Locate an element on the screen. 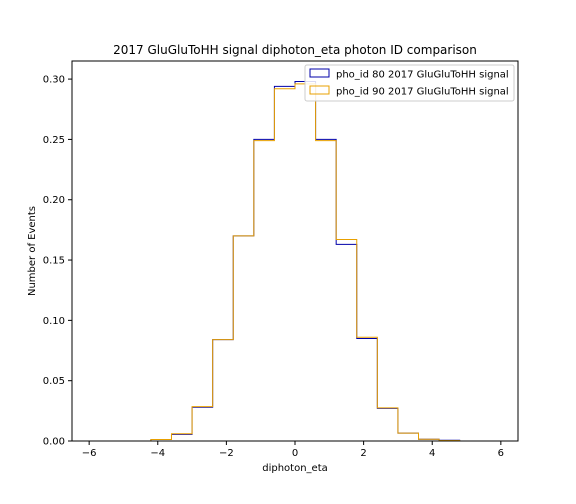 This screenshot has width=576, height=504. x-axis-ticks: −6 −4 −2 0 2 4 6 is located at coordinates (293, 450).